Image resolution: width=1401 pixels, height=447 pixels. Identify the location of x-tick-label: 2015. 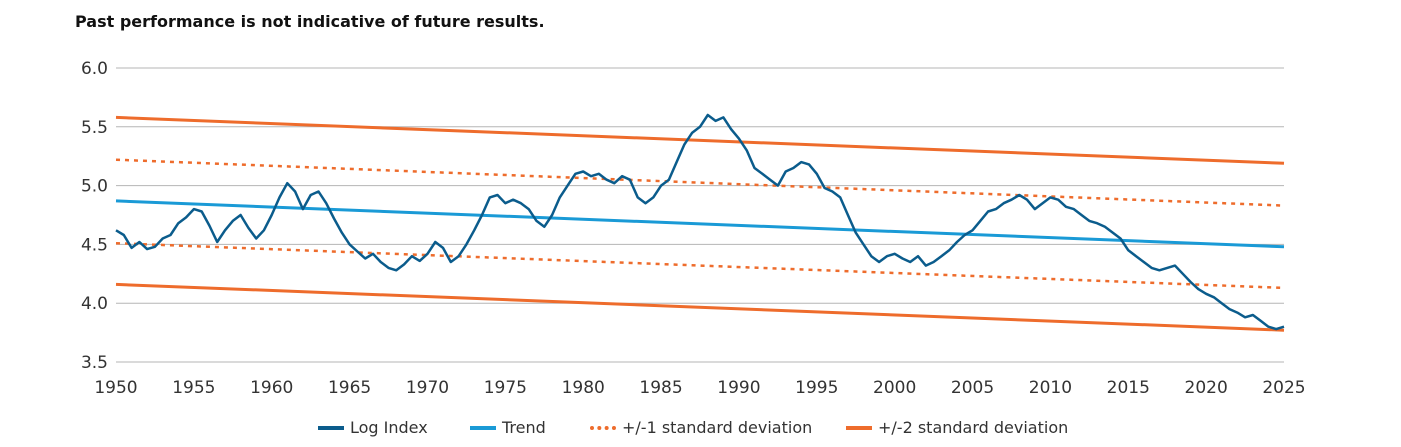
(1128, 388).